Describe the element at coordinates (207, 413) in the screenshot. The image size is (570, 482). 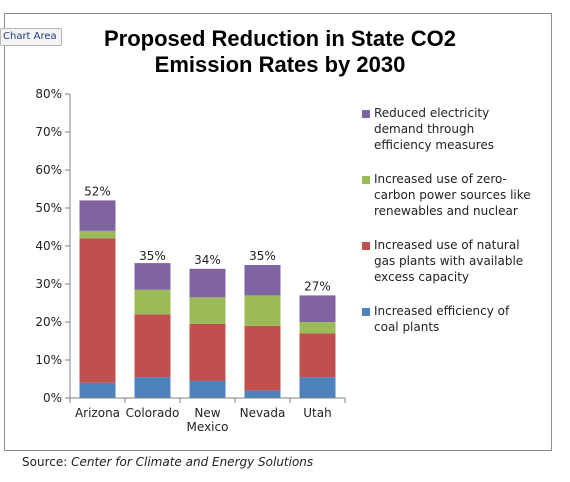
I see `x-tick-label: New` at that location.